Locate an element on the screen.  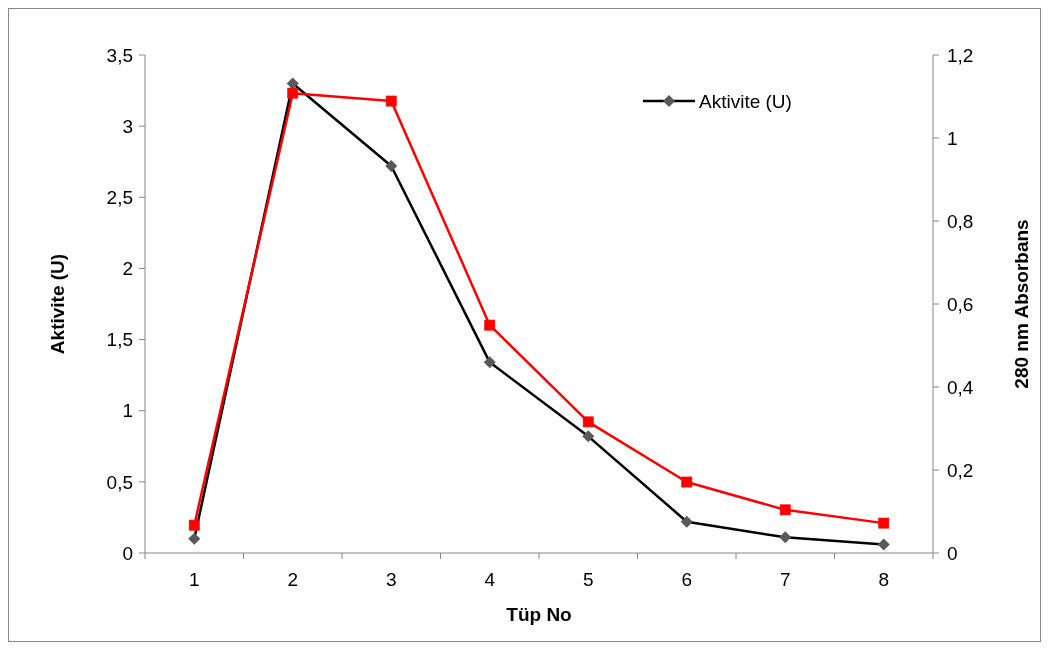
y2-tick-label: 1,2 is located at coordinates (960, 55).